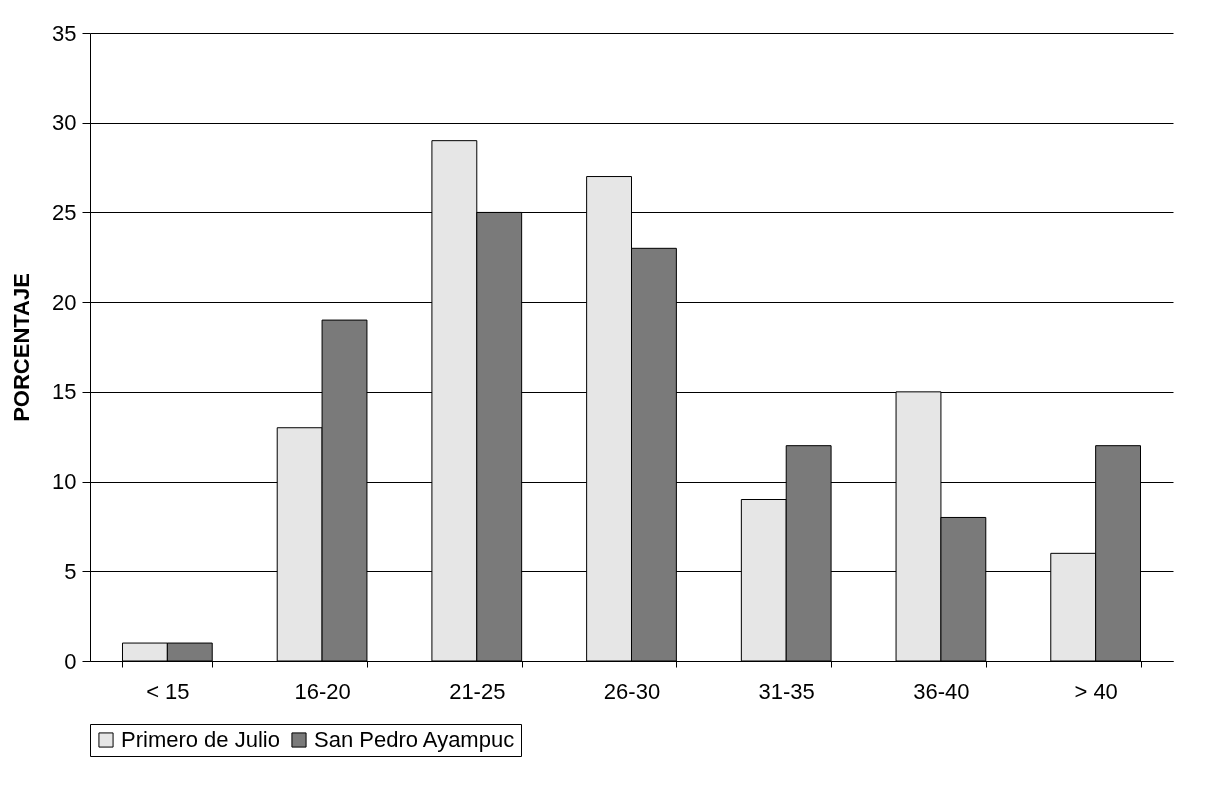 The height and width of the screenshot is (808, 1228). What do you see at coordinates (64, 482) in the screenshot?
I see `y-tick-label: 10` at bounding box center [64, 482].